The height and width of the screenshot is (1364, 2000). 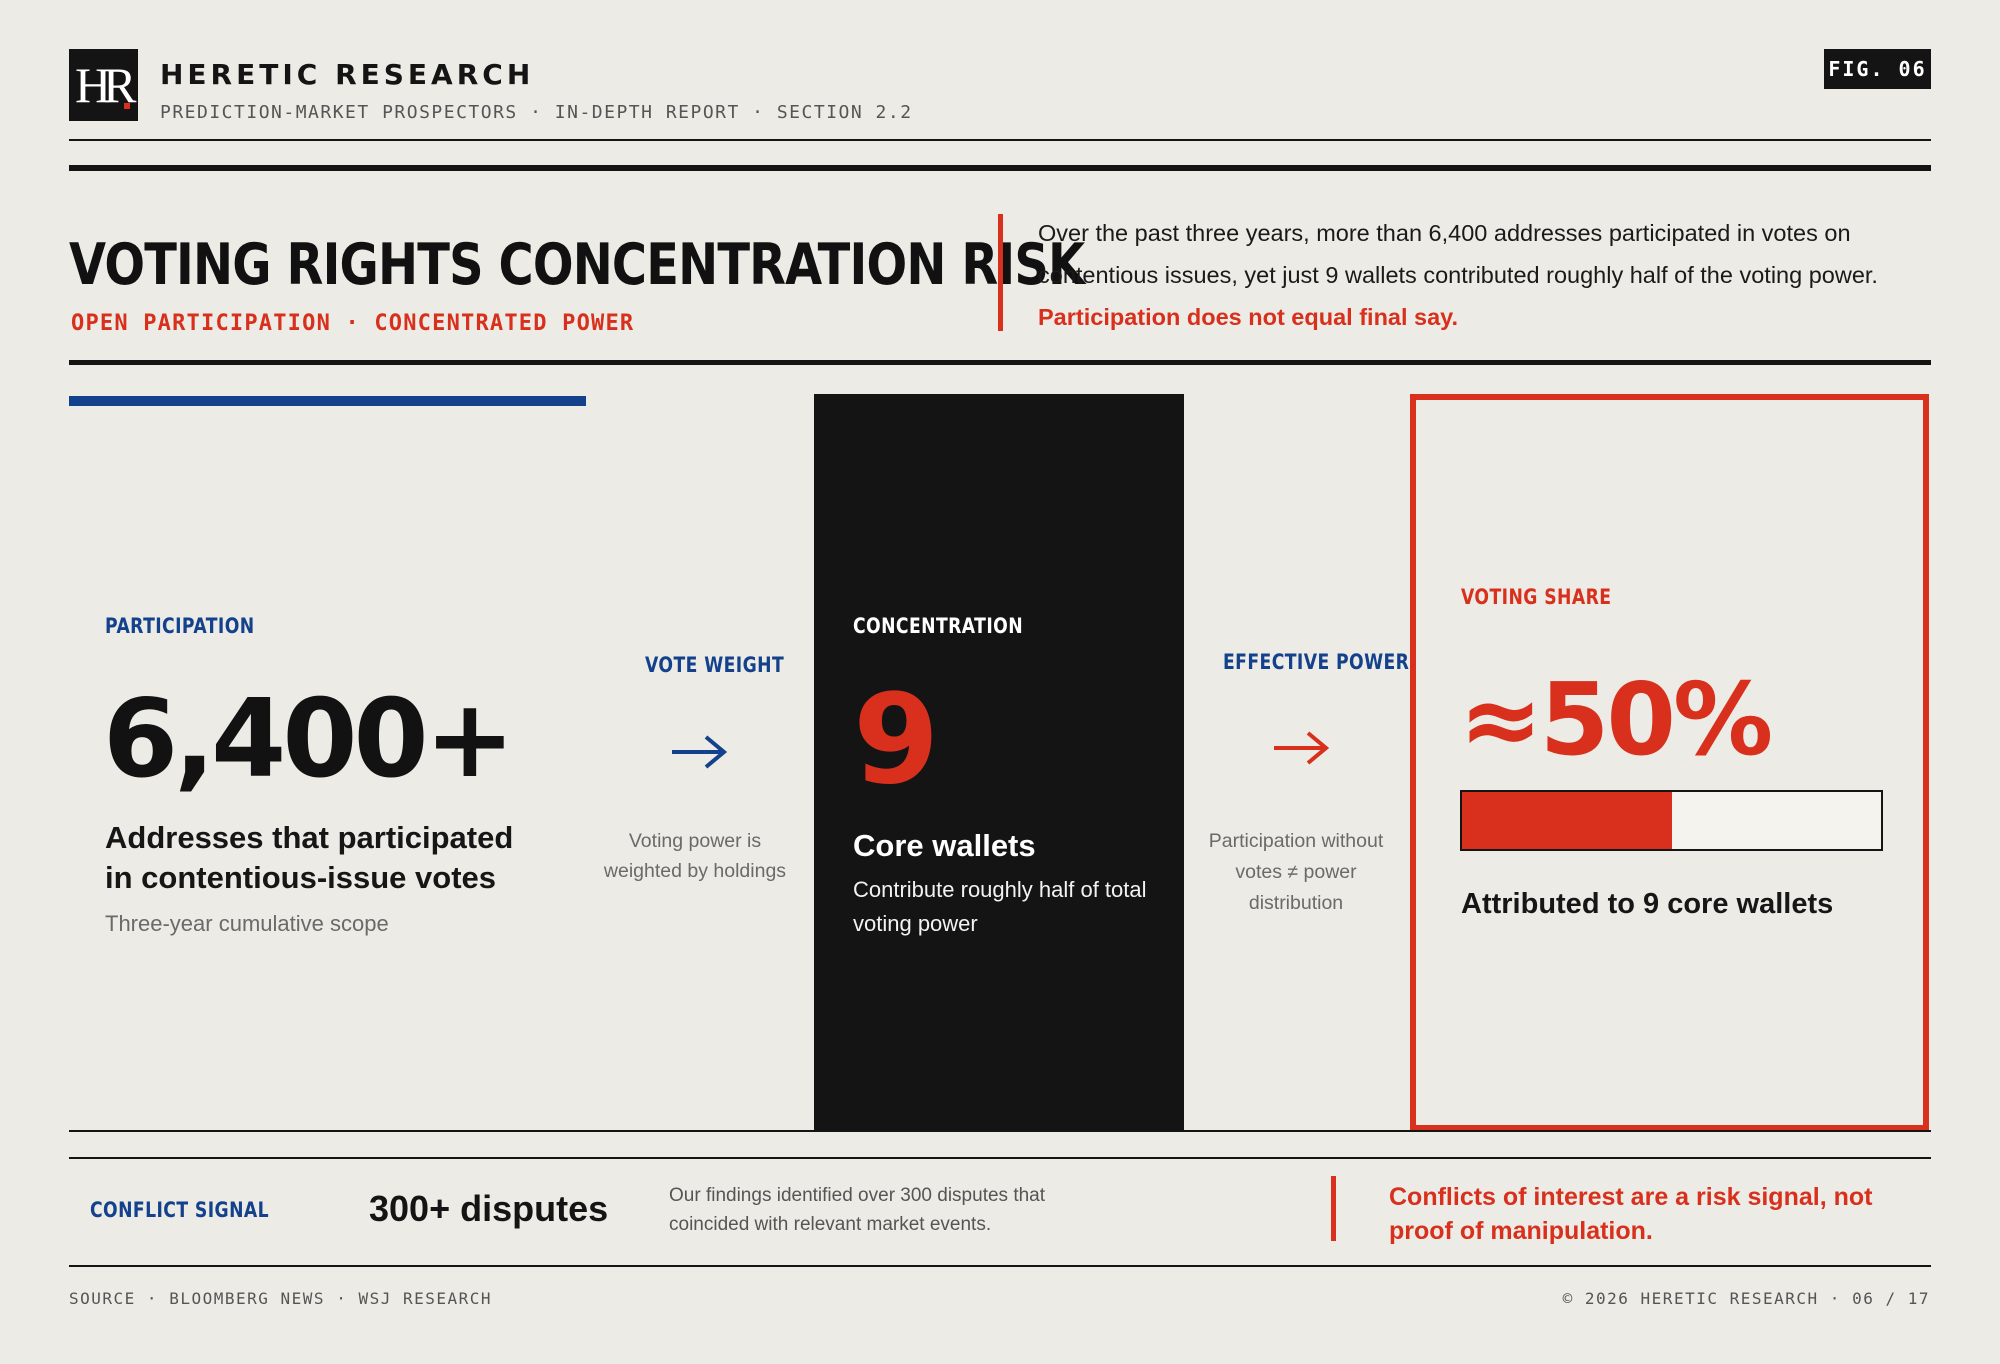 What do you see at coordinates (309, 739) in the screenshot?
I see `participation-value: 6,400+` at bounding box center [309, 739].